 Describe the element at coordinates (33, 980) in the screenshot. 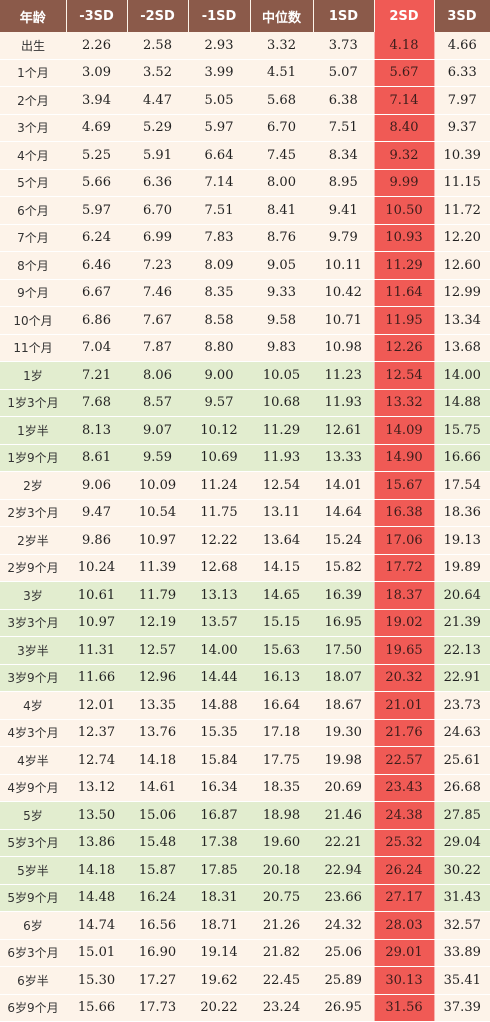

I see `age-cell: 6岁半` at that location.